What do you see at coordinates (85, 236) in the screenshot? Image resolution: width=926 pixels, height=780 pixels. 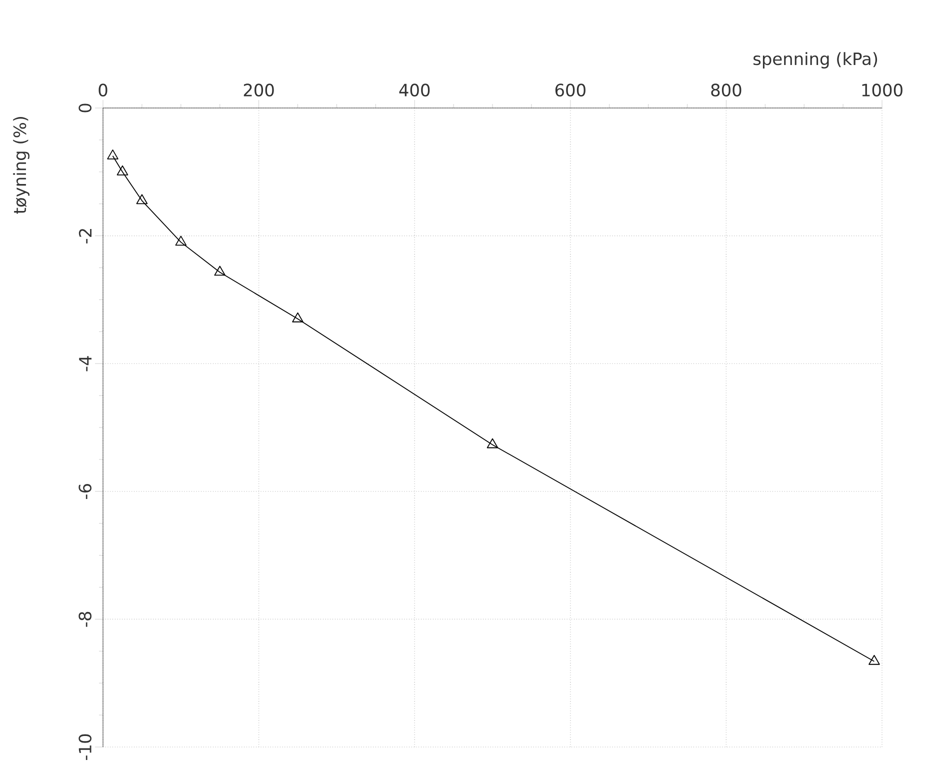 I see `y-tick-label: -2` at bounding box center [85, 236].